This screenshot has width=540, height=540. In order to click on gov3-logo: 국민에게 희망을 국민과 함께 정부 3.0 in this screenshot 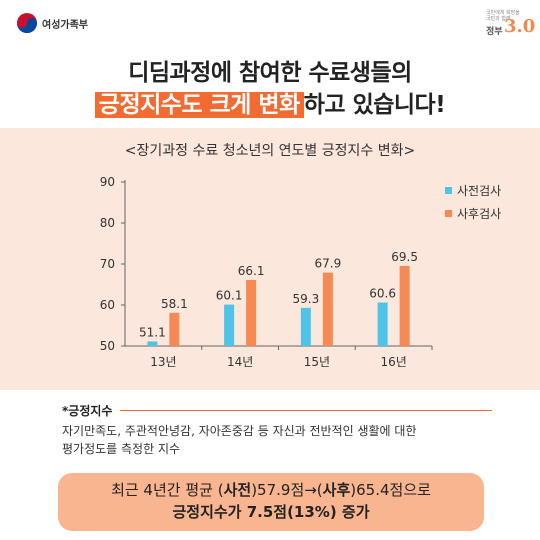, I will do `click(510, 25)`.